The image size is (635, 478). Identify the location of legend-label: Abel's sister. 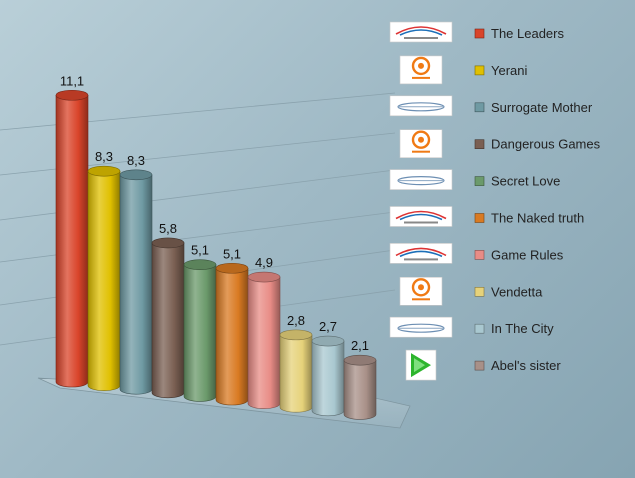
(526, 365).